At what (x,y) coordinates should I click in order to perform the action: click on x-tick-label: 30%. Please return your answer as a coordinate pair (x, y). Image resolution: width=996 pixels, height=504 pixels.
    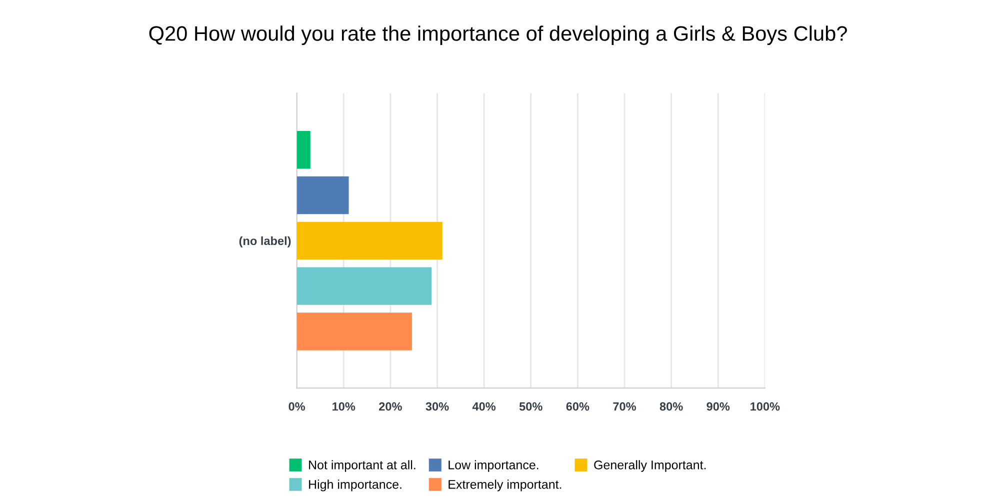
    Looking at the image, I should click on (437, 406).